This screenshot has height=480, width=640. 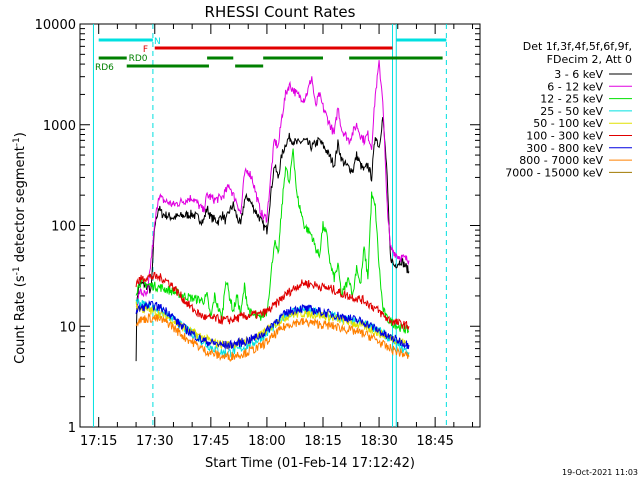 I want to click on y-axis-title-sup: -1, so click(x=17, y=270).